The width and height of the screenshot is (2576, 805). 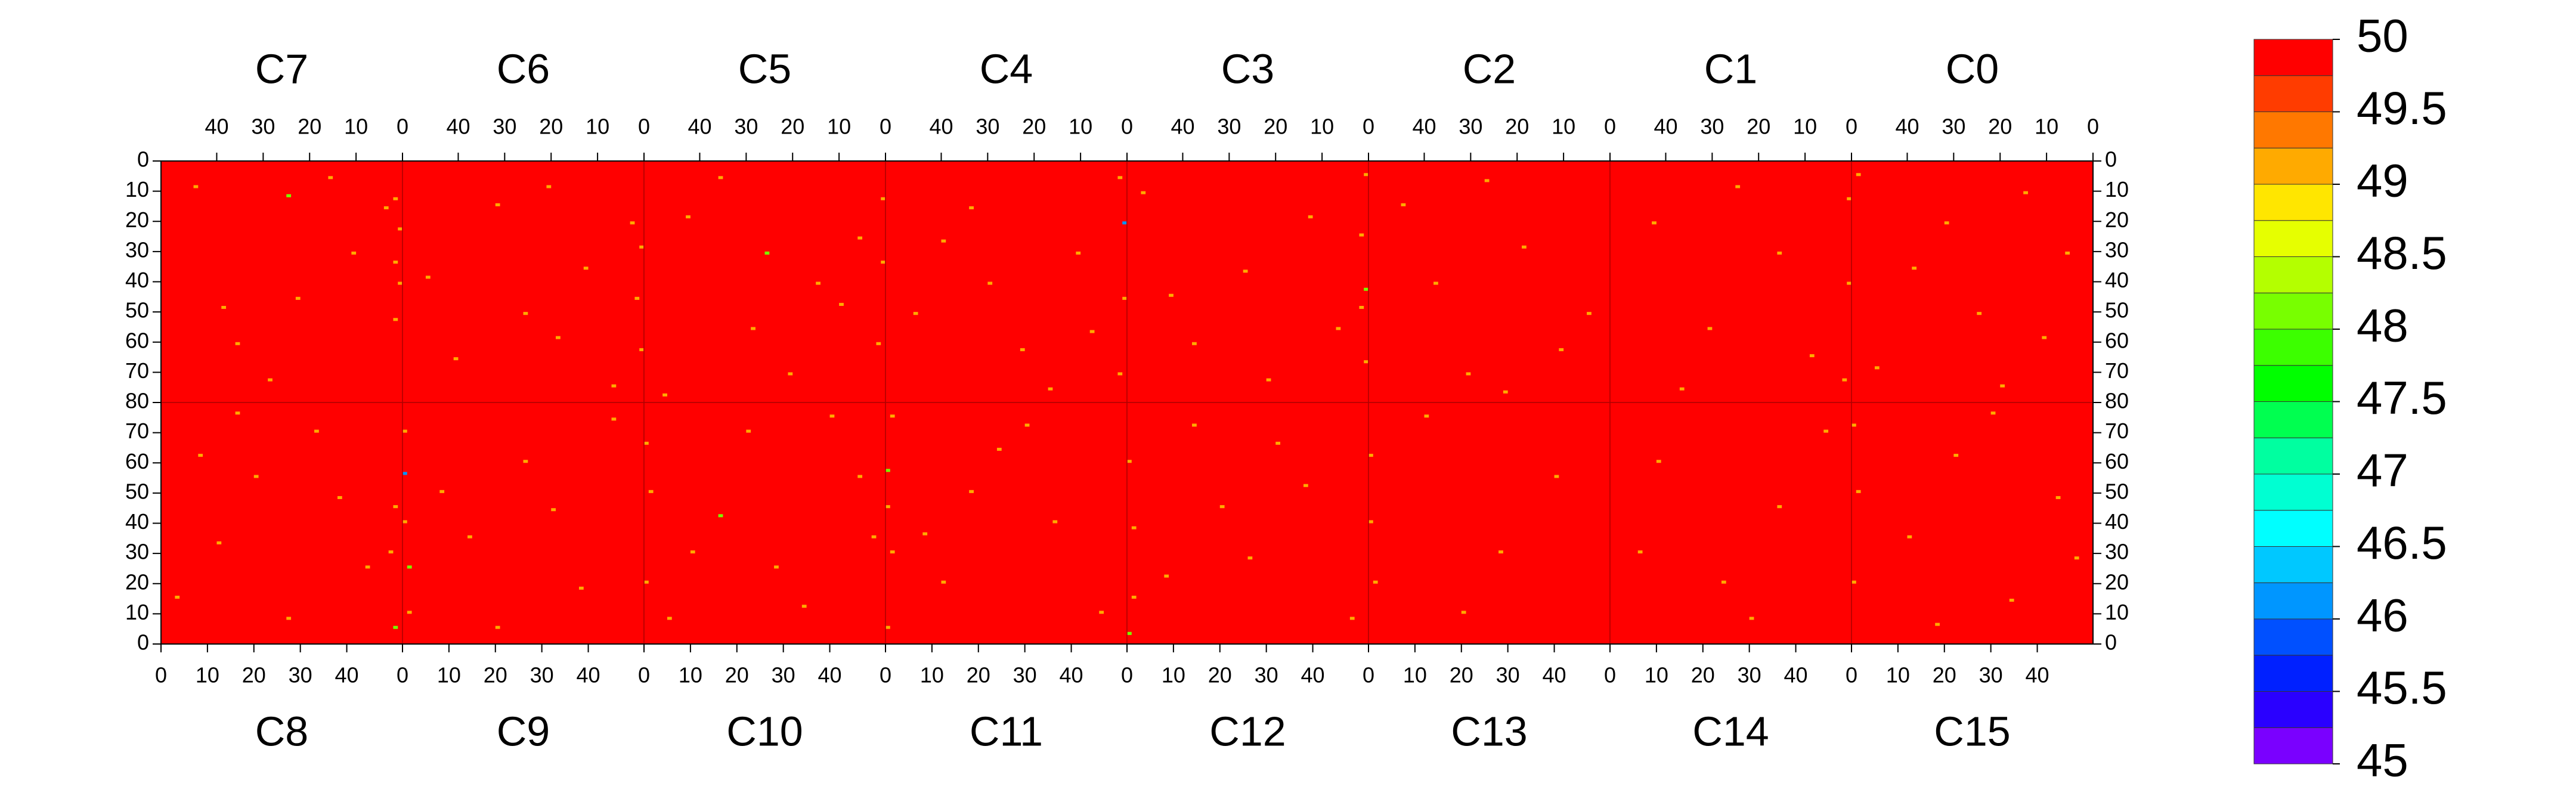 What do you see at coordinates (137, 431) in the screenshot?
I see `y-tick-label: 70` at bounding box center [137, 431].